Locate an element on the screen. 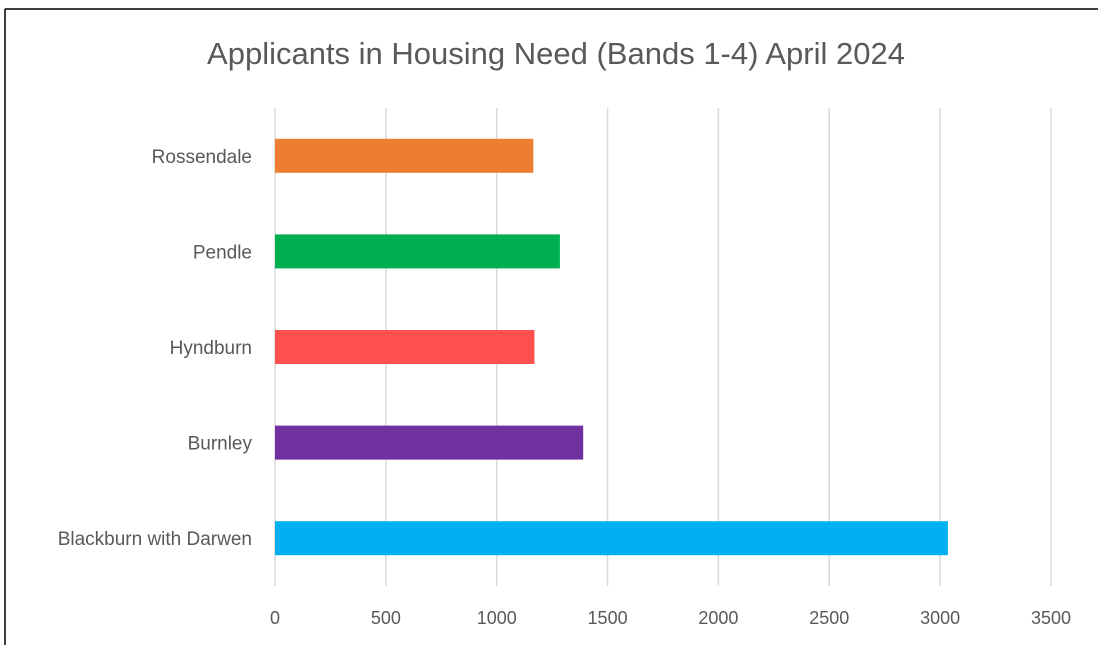  x-tick-label-1500: 1500 is located at coordinates (608, 618).